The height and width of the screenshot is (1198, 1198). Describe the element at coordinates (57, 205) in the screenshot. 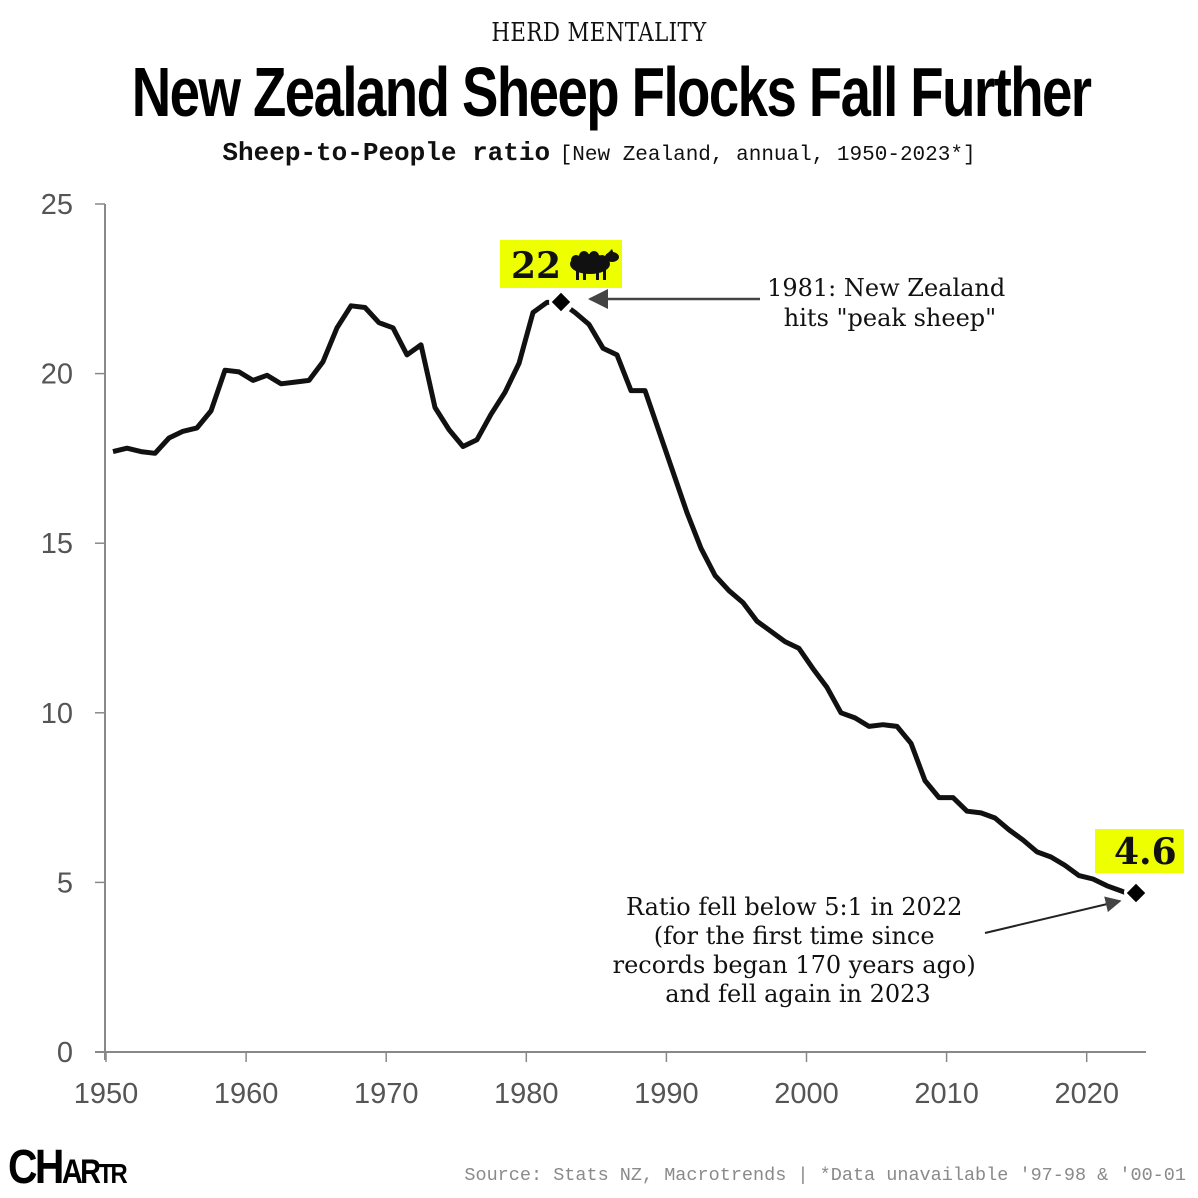

I see `y-tick-label: 25` at that location.